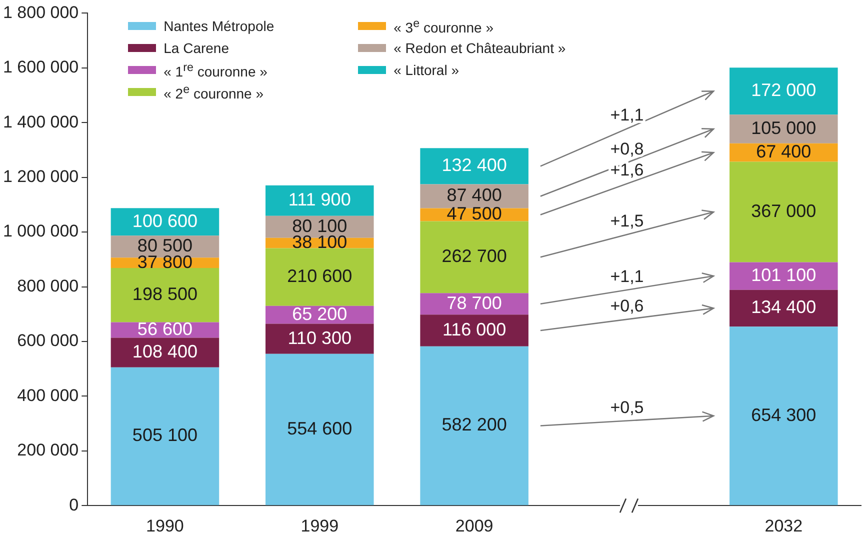  I want to click on legend-label: « 1$^{re}$ couronne », so click(216, 70).